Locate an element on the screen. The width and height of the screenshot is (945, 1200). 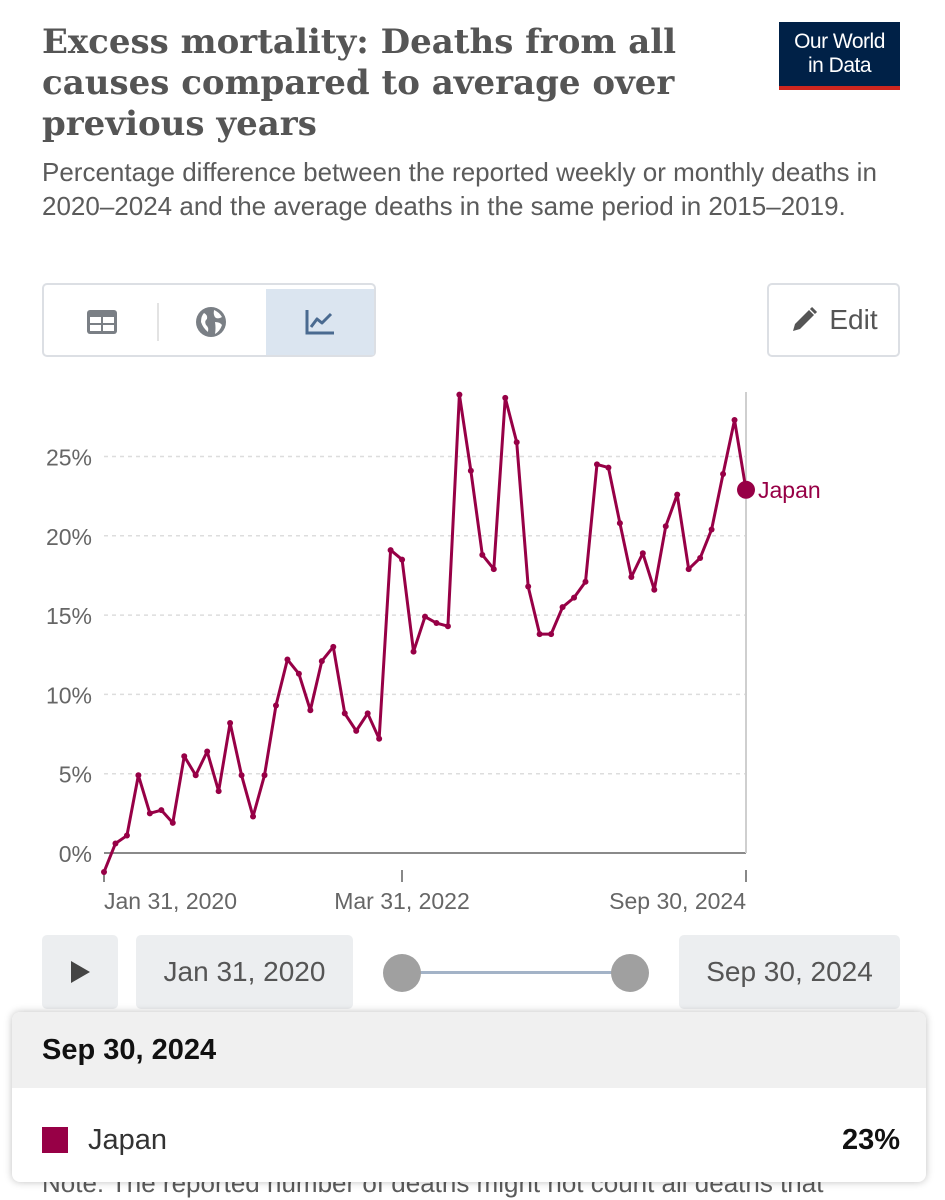
x-tick-label: Mar 31, 2022 is located at coordinates (402, 901).